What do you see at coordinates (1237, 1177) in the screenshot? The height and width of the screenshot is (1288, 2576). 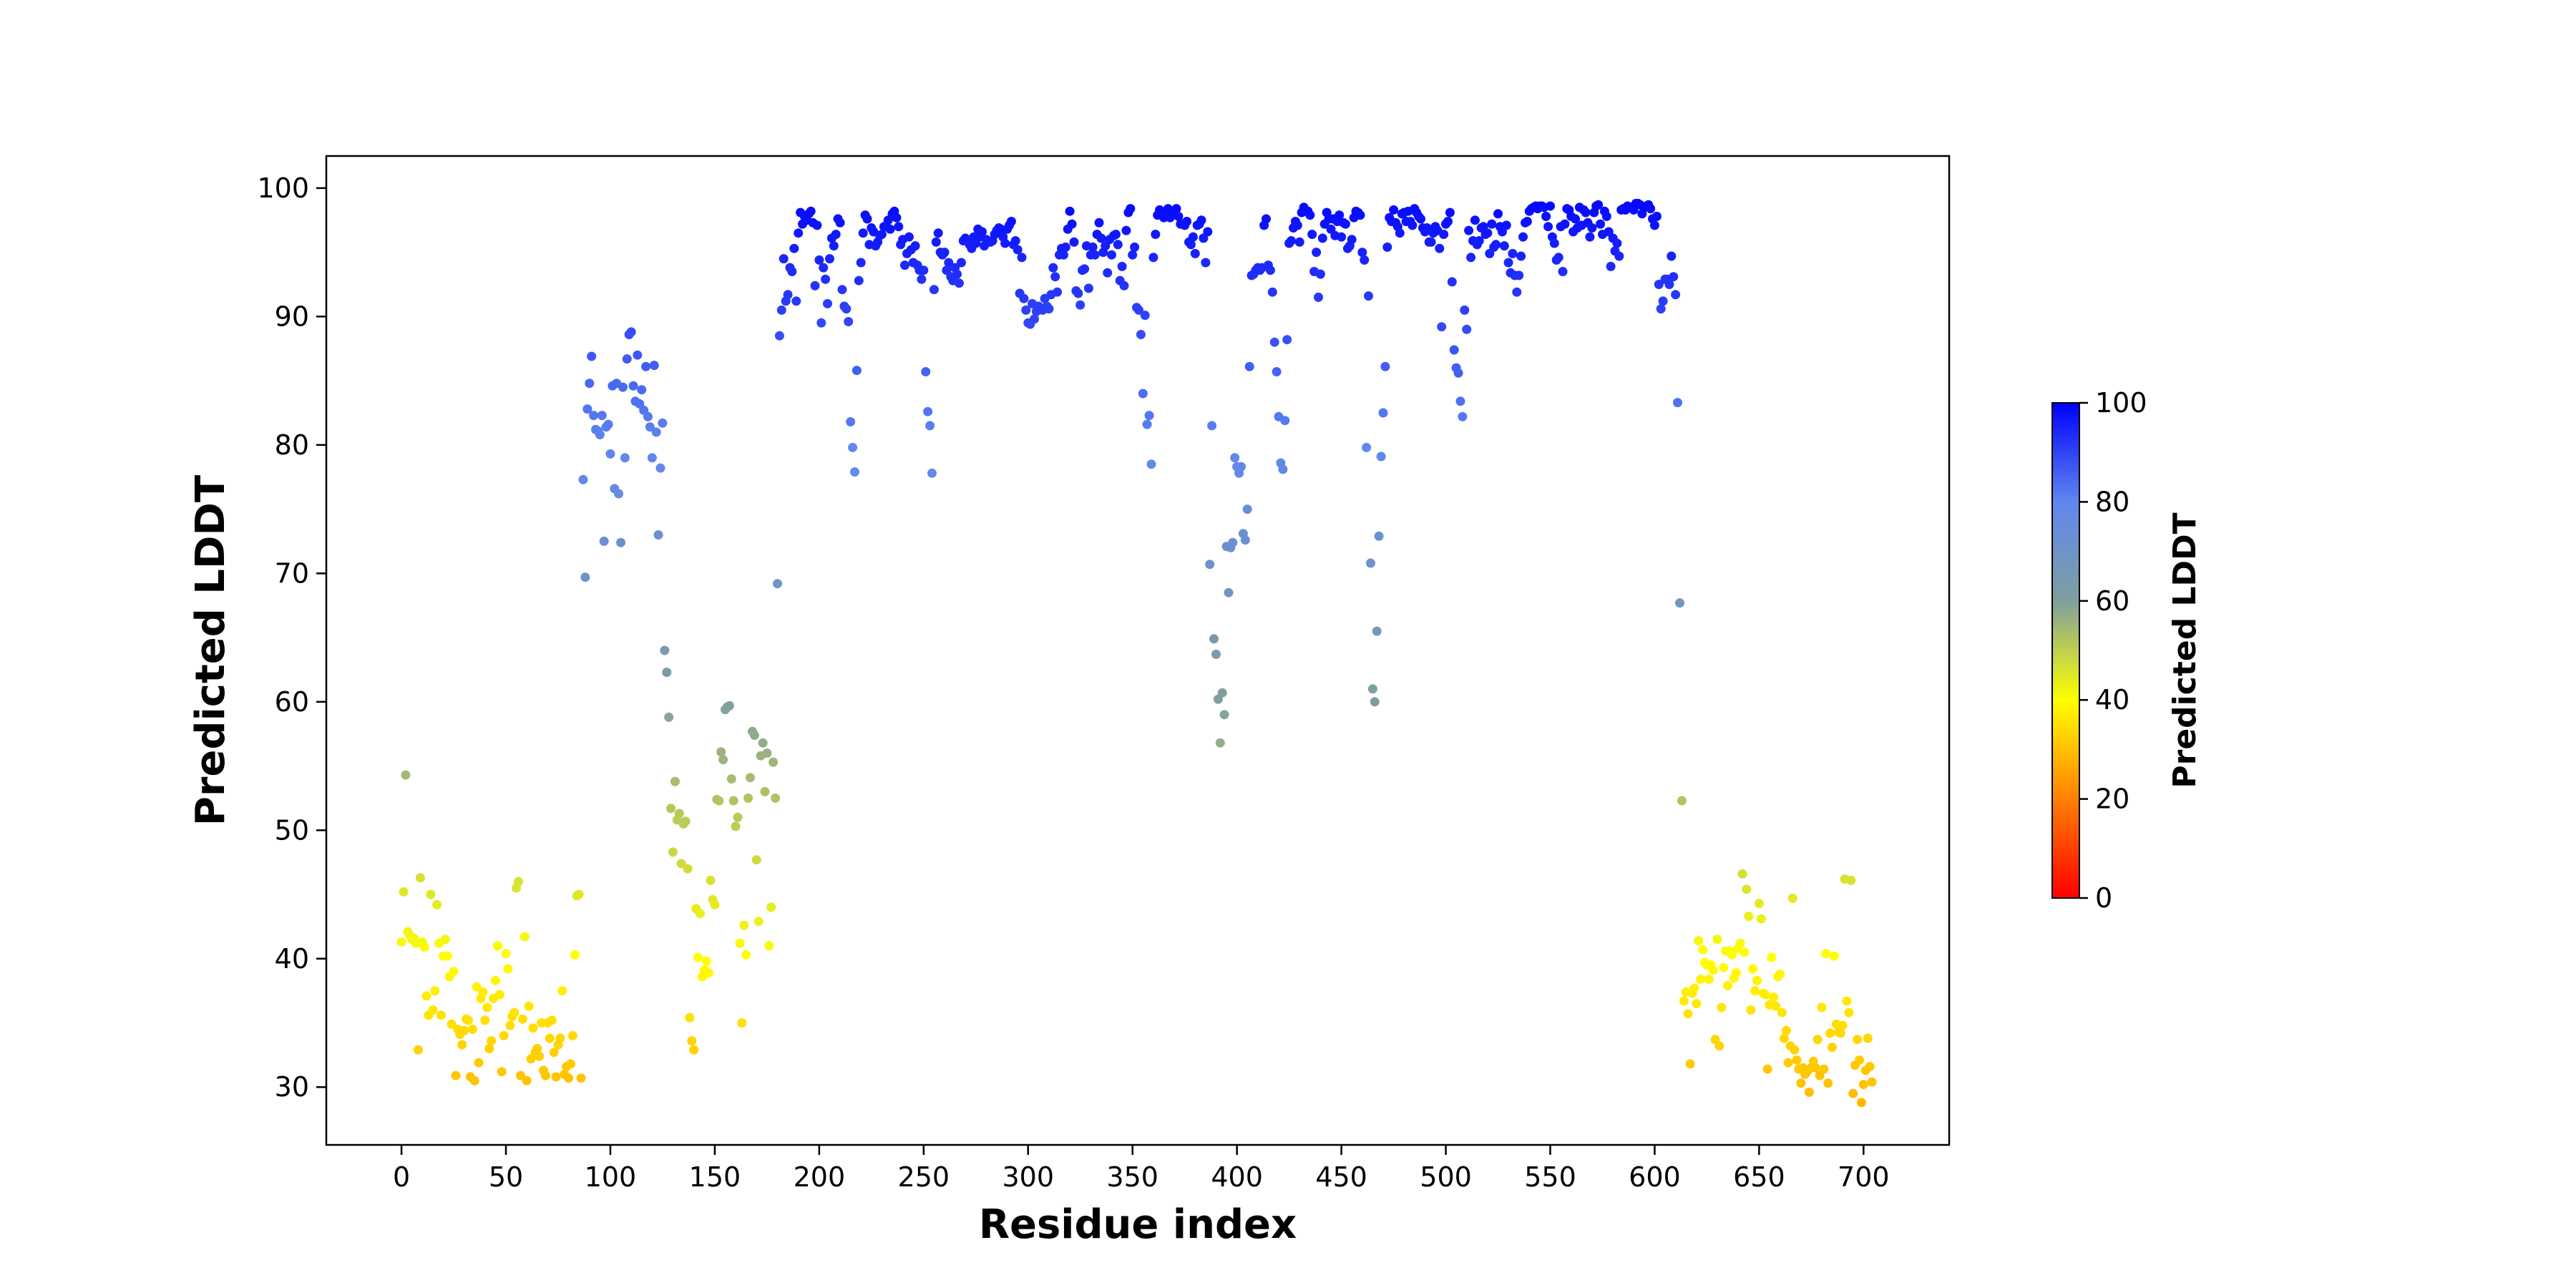 I see `x-tick-label: 400` at bounding box center [1237, 1177].